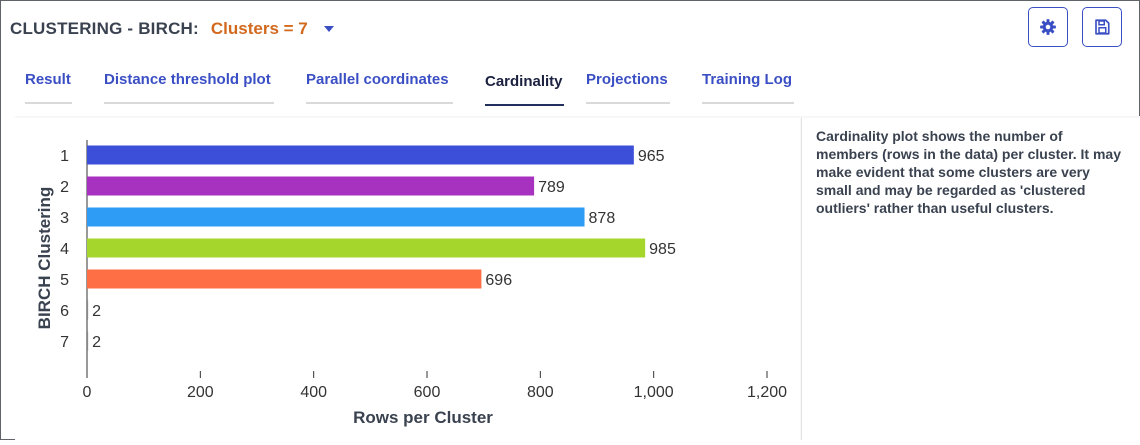 The height and width of the screenshot is (445, 1140). I want to click on tab-cardinality: Cardinality, so click(524, 85).